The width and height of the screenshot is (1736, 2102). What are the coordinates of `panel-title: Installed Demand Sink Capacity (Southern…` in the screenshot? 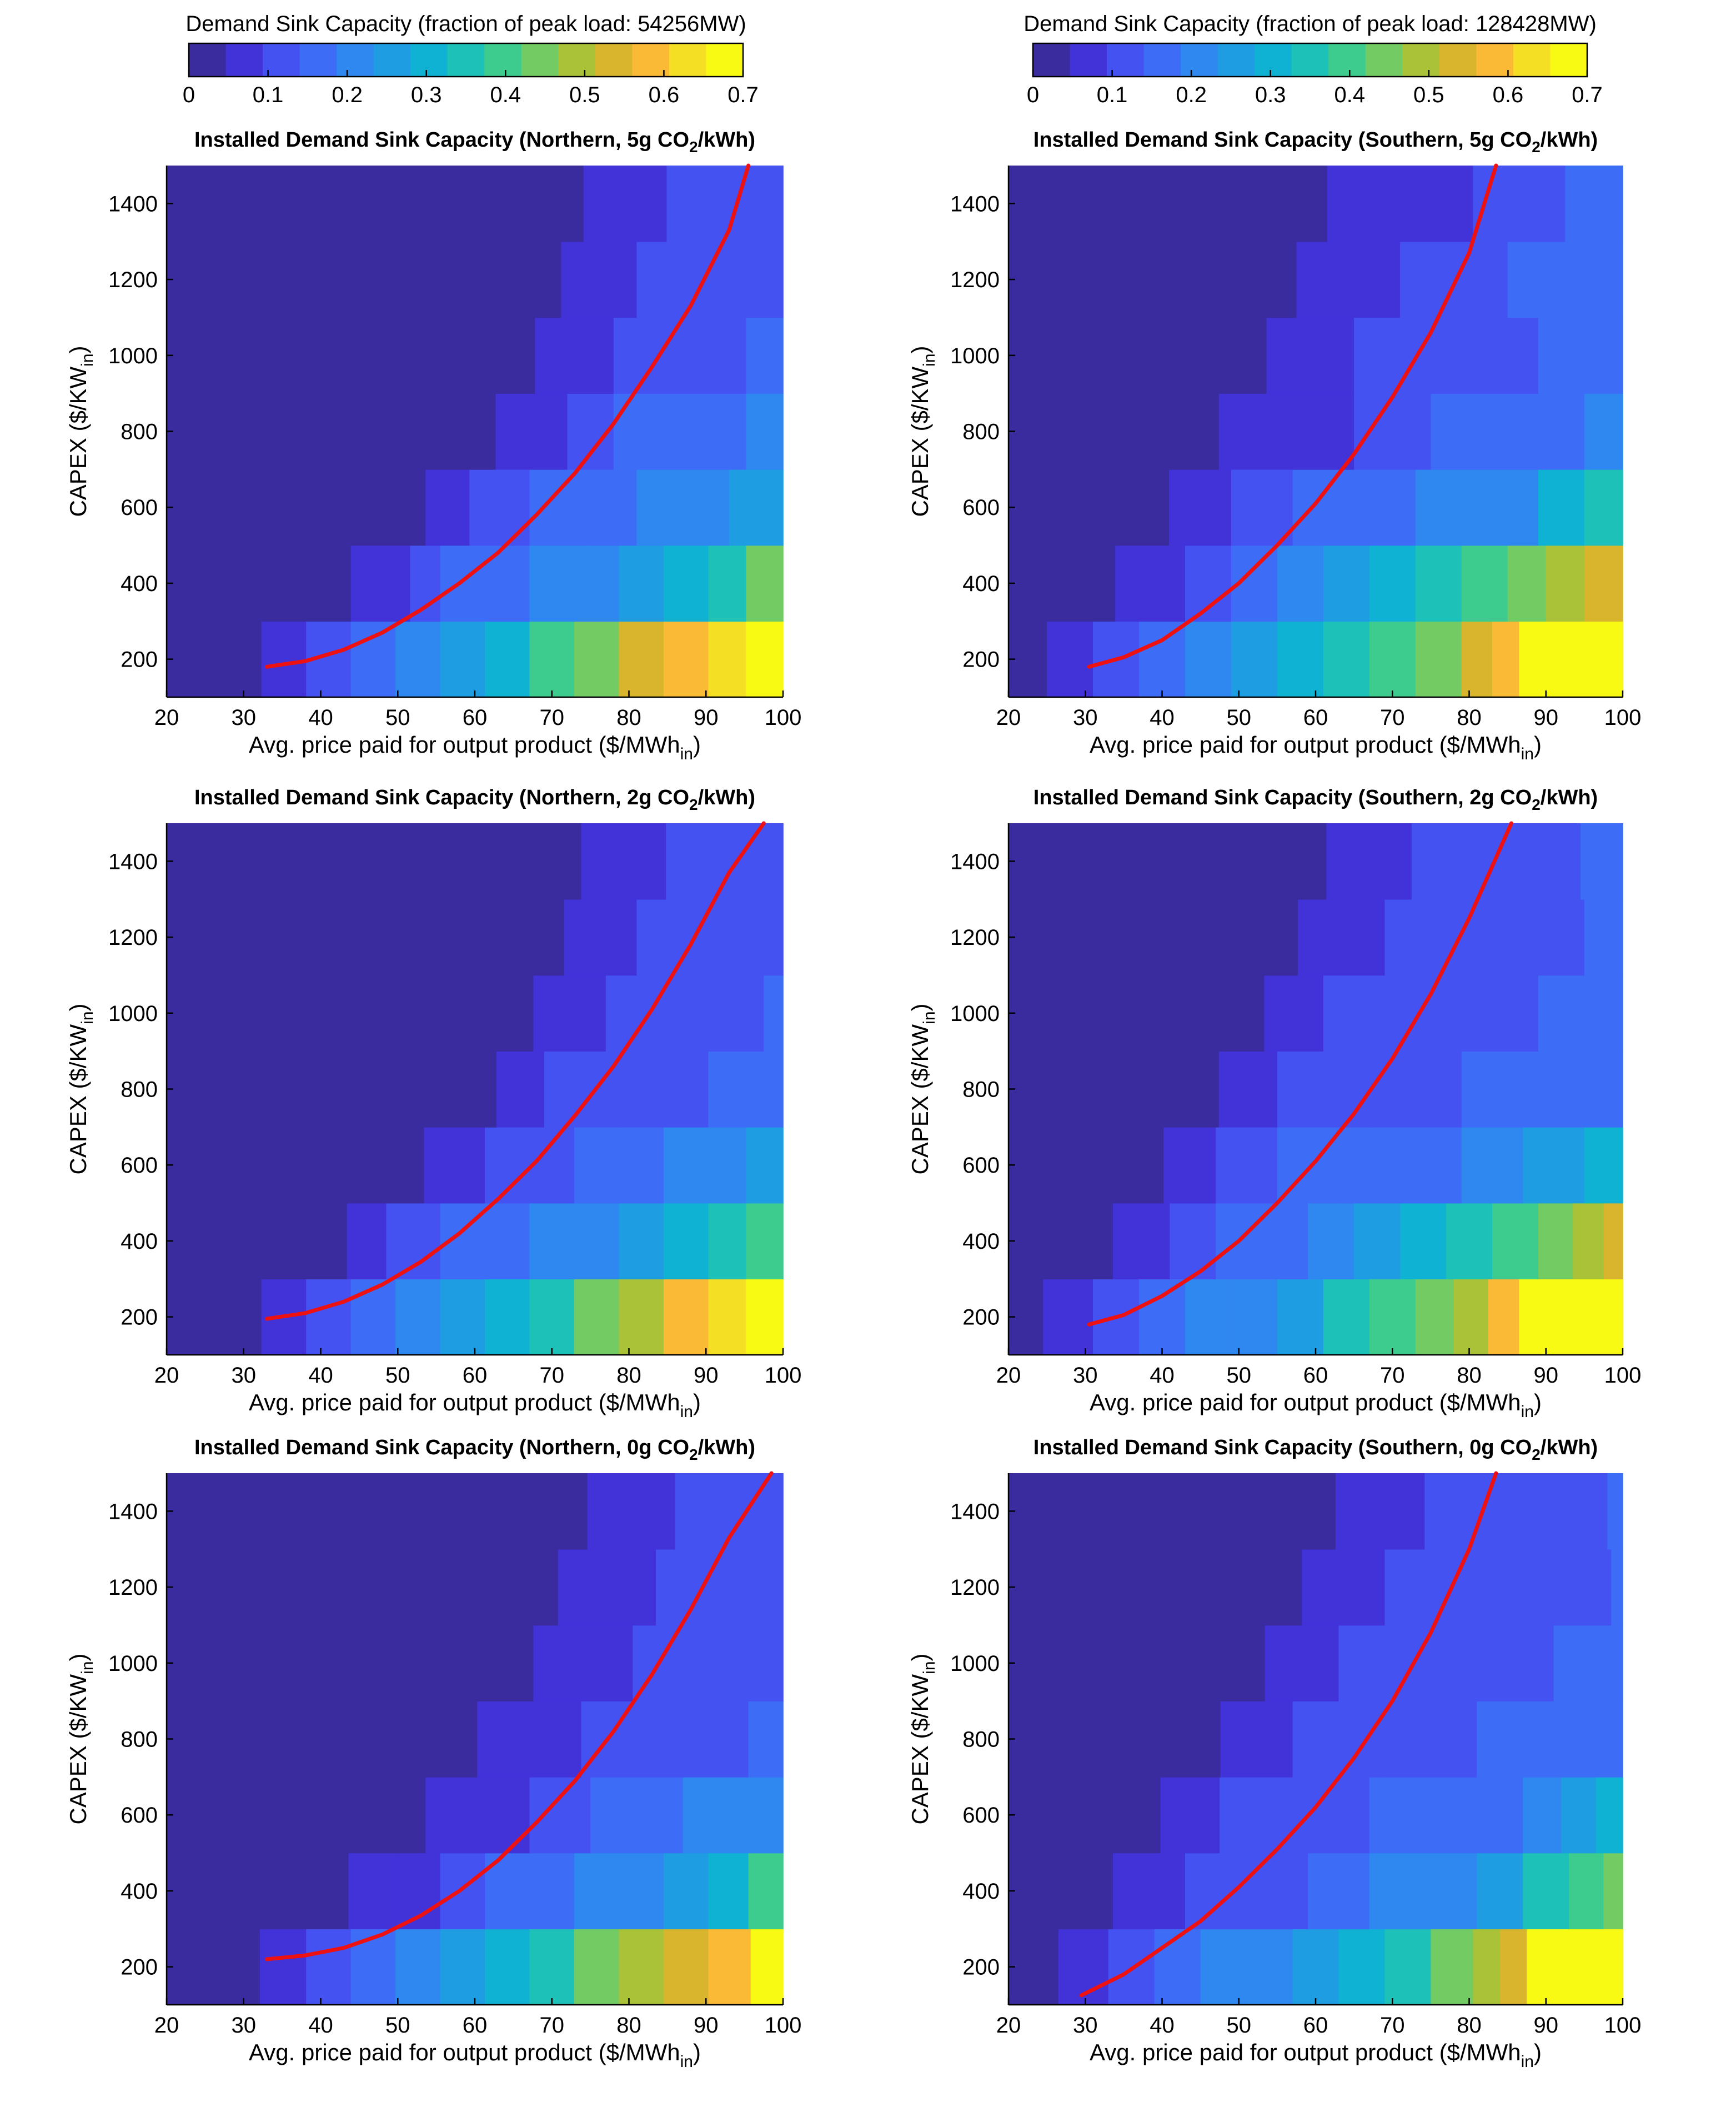 It's located at (1315, 1450).